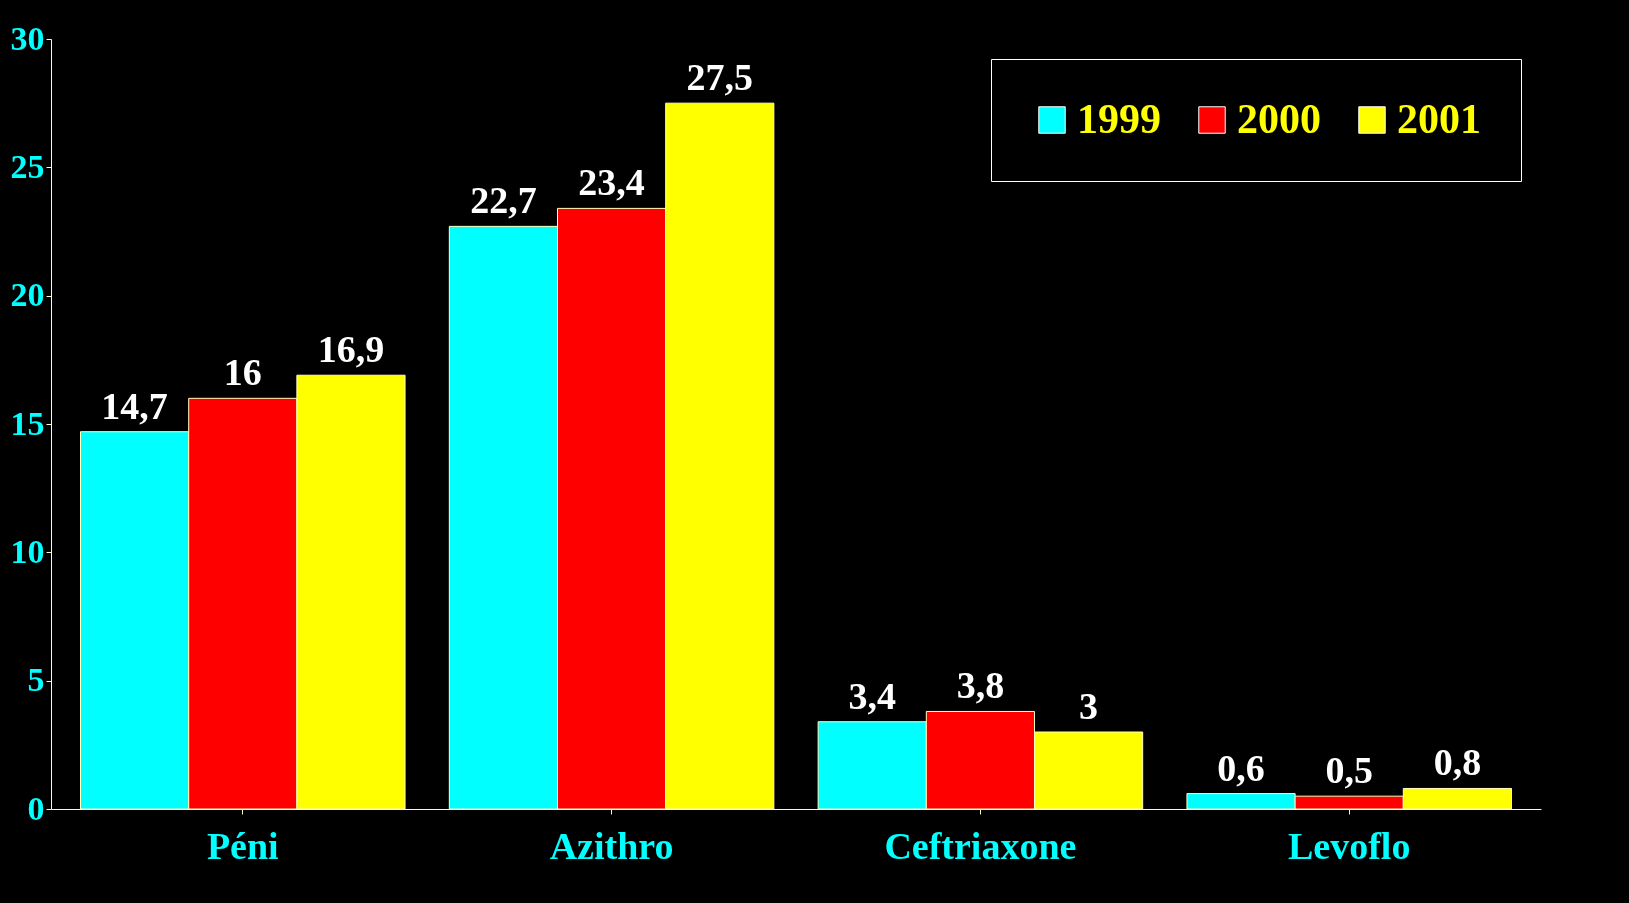 The image size is (1629, 903). What do you see at coordinates (1279, 119) in the screenshot?
I see `legend-label: 2000` at bounding box center [1279, 119].